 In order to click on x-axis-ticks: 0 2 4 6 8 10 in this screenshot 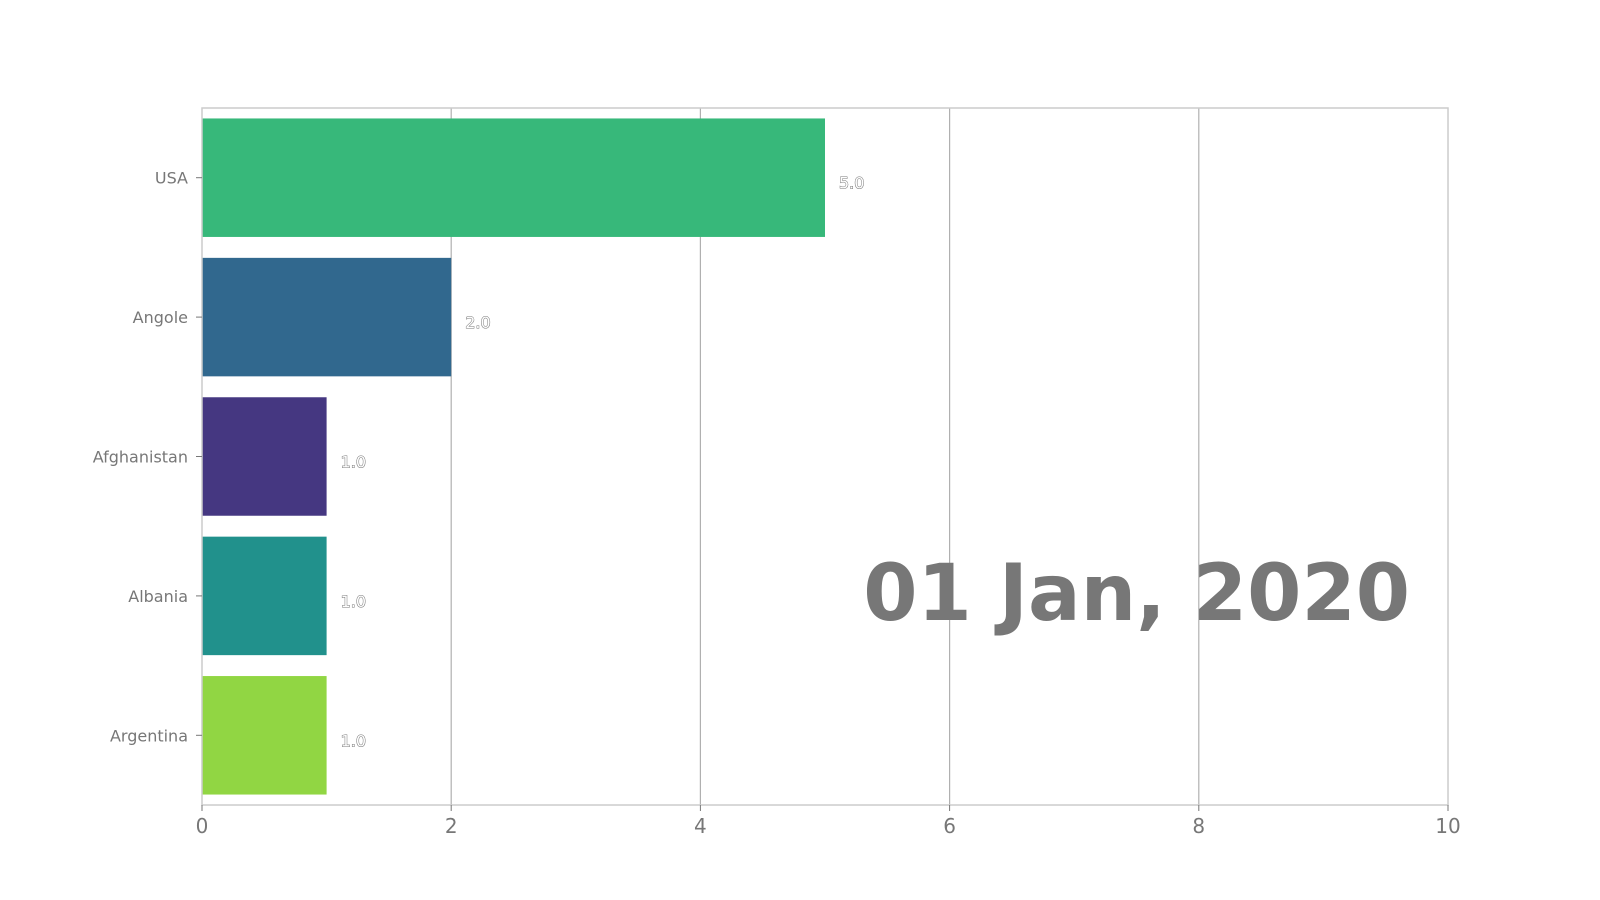, I will do `click(828, 821)`.